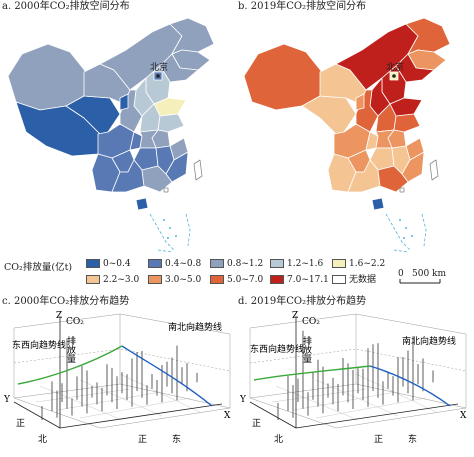 The height and width of the screenshot is (457, 474). Describe the element at coordinates (38, 267) in the screenshot. I see `legend-title: CO₂排放量(亿t)` at that location.